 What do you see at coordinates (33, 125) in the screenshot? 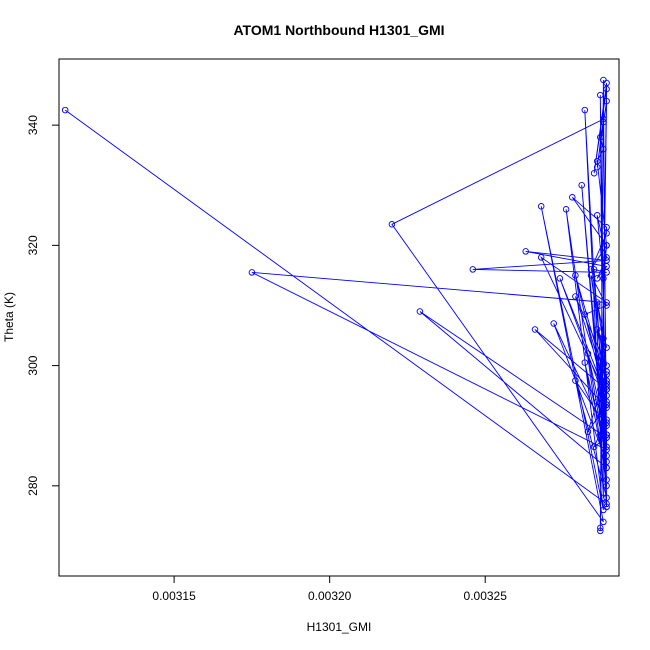
I see `y-tick-label: 340` at bounding box center [33, 125].